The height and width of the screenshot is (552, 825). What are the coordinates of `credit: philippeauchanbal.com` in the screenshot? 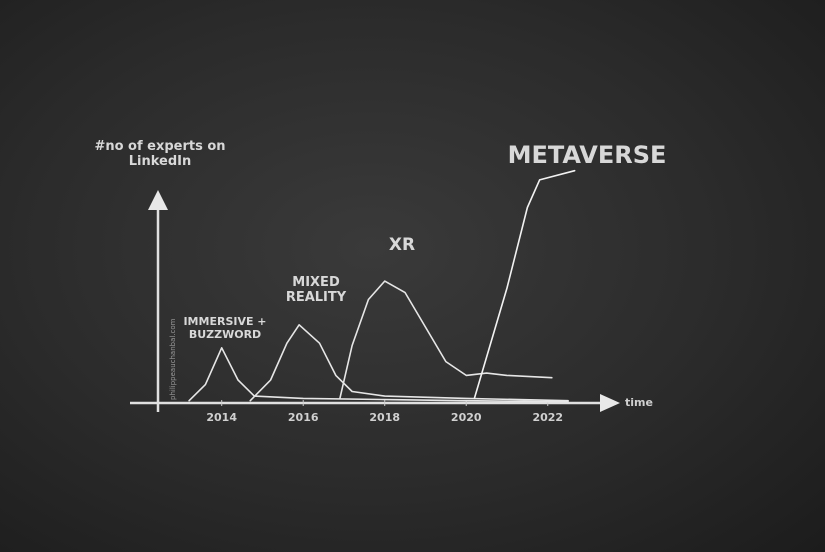 It's located at (173, 359).